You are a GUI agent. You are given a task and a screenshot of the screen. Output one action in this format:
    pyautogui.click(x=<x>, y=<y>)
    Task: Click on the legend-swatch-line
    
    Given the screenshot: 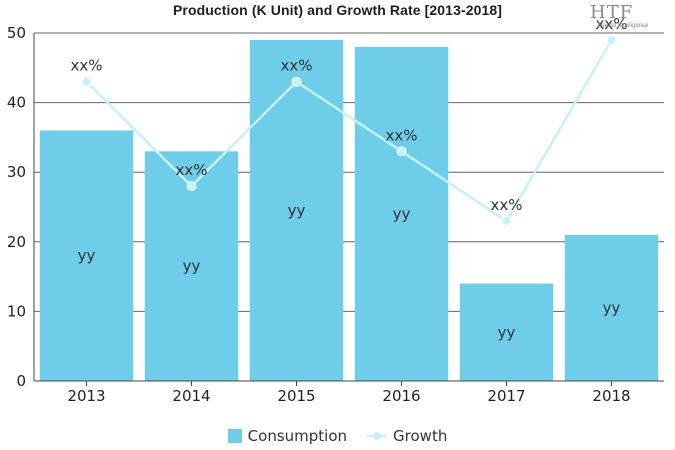 What is the action you would take?
    pyautogui.click(x=377, y=436)
    